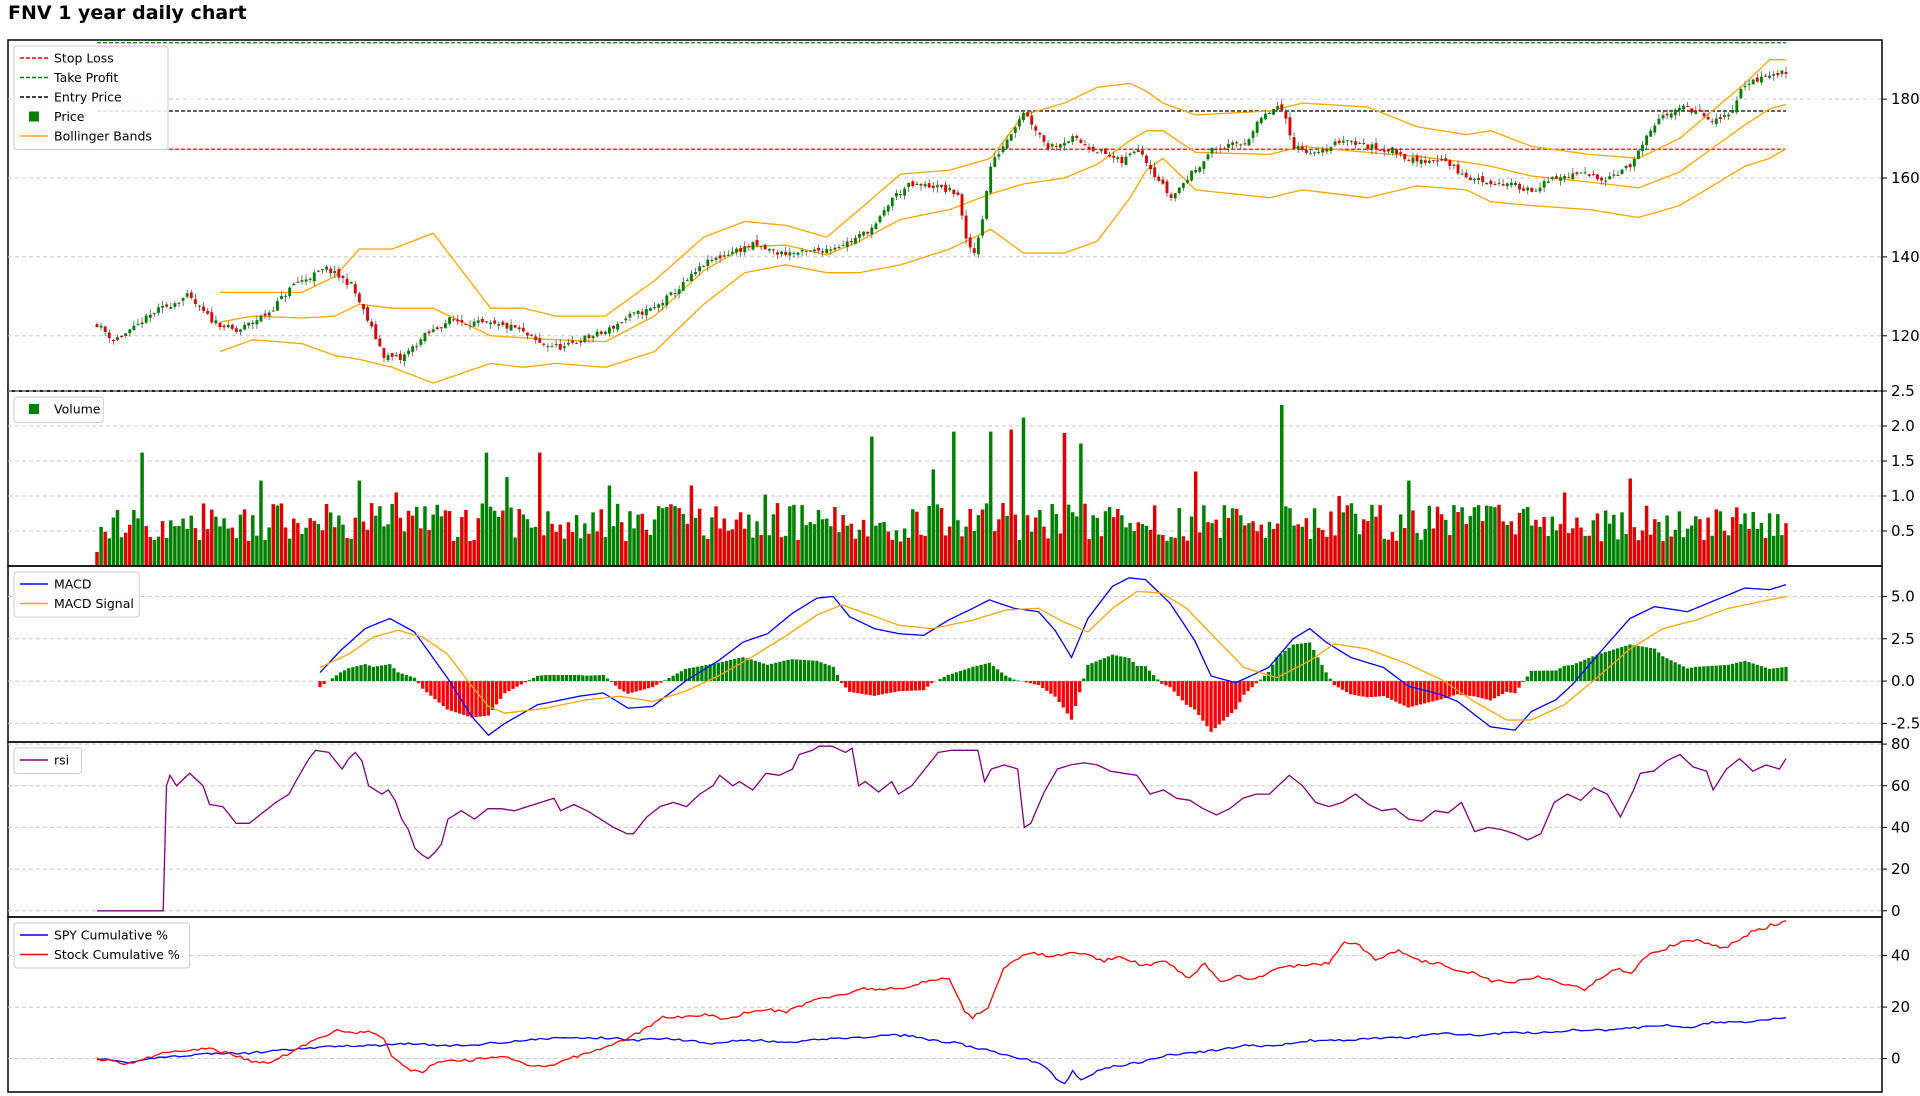  I want to click on rsi-legend-label: rsi, so click(61, 760).